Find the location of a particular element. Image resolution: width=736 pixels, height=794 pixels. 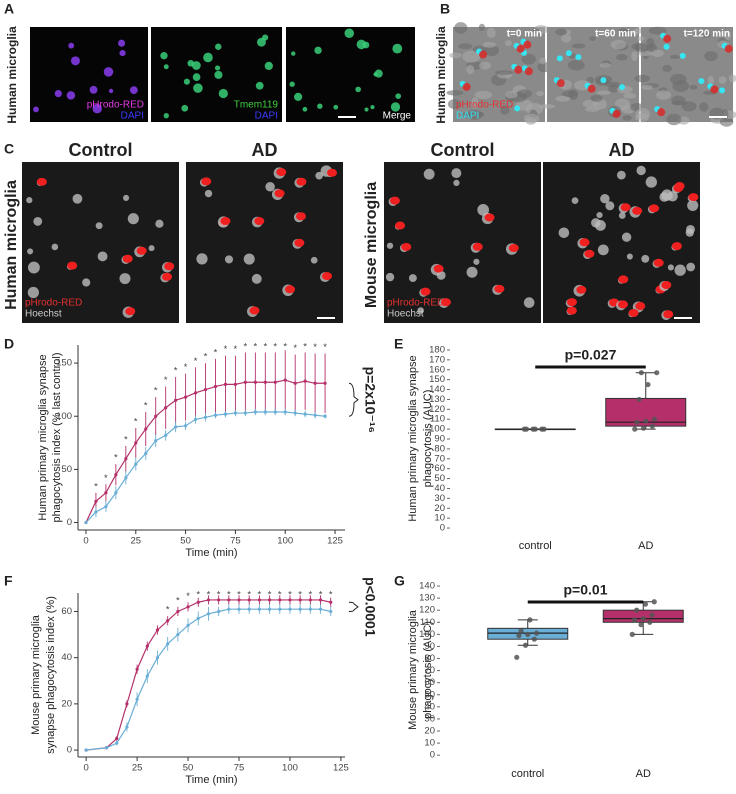

y-tick-label: 180 is located at coordinates (437, 349).